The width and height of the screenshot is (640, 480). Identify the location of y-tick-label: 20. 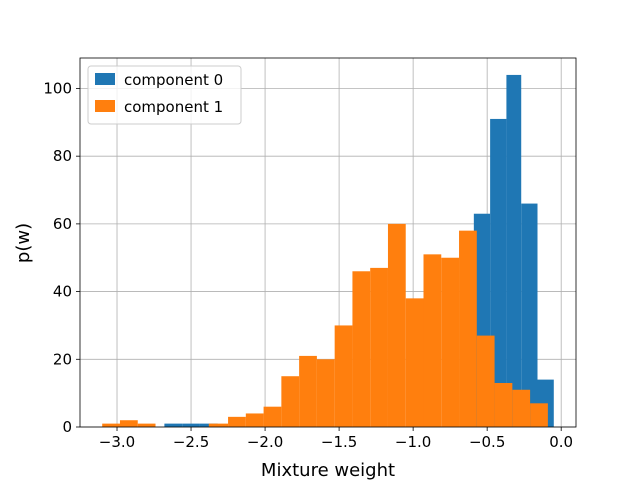
(62, 359).